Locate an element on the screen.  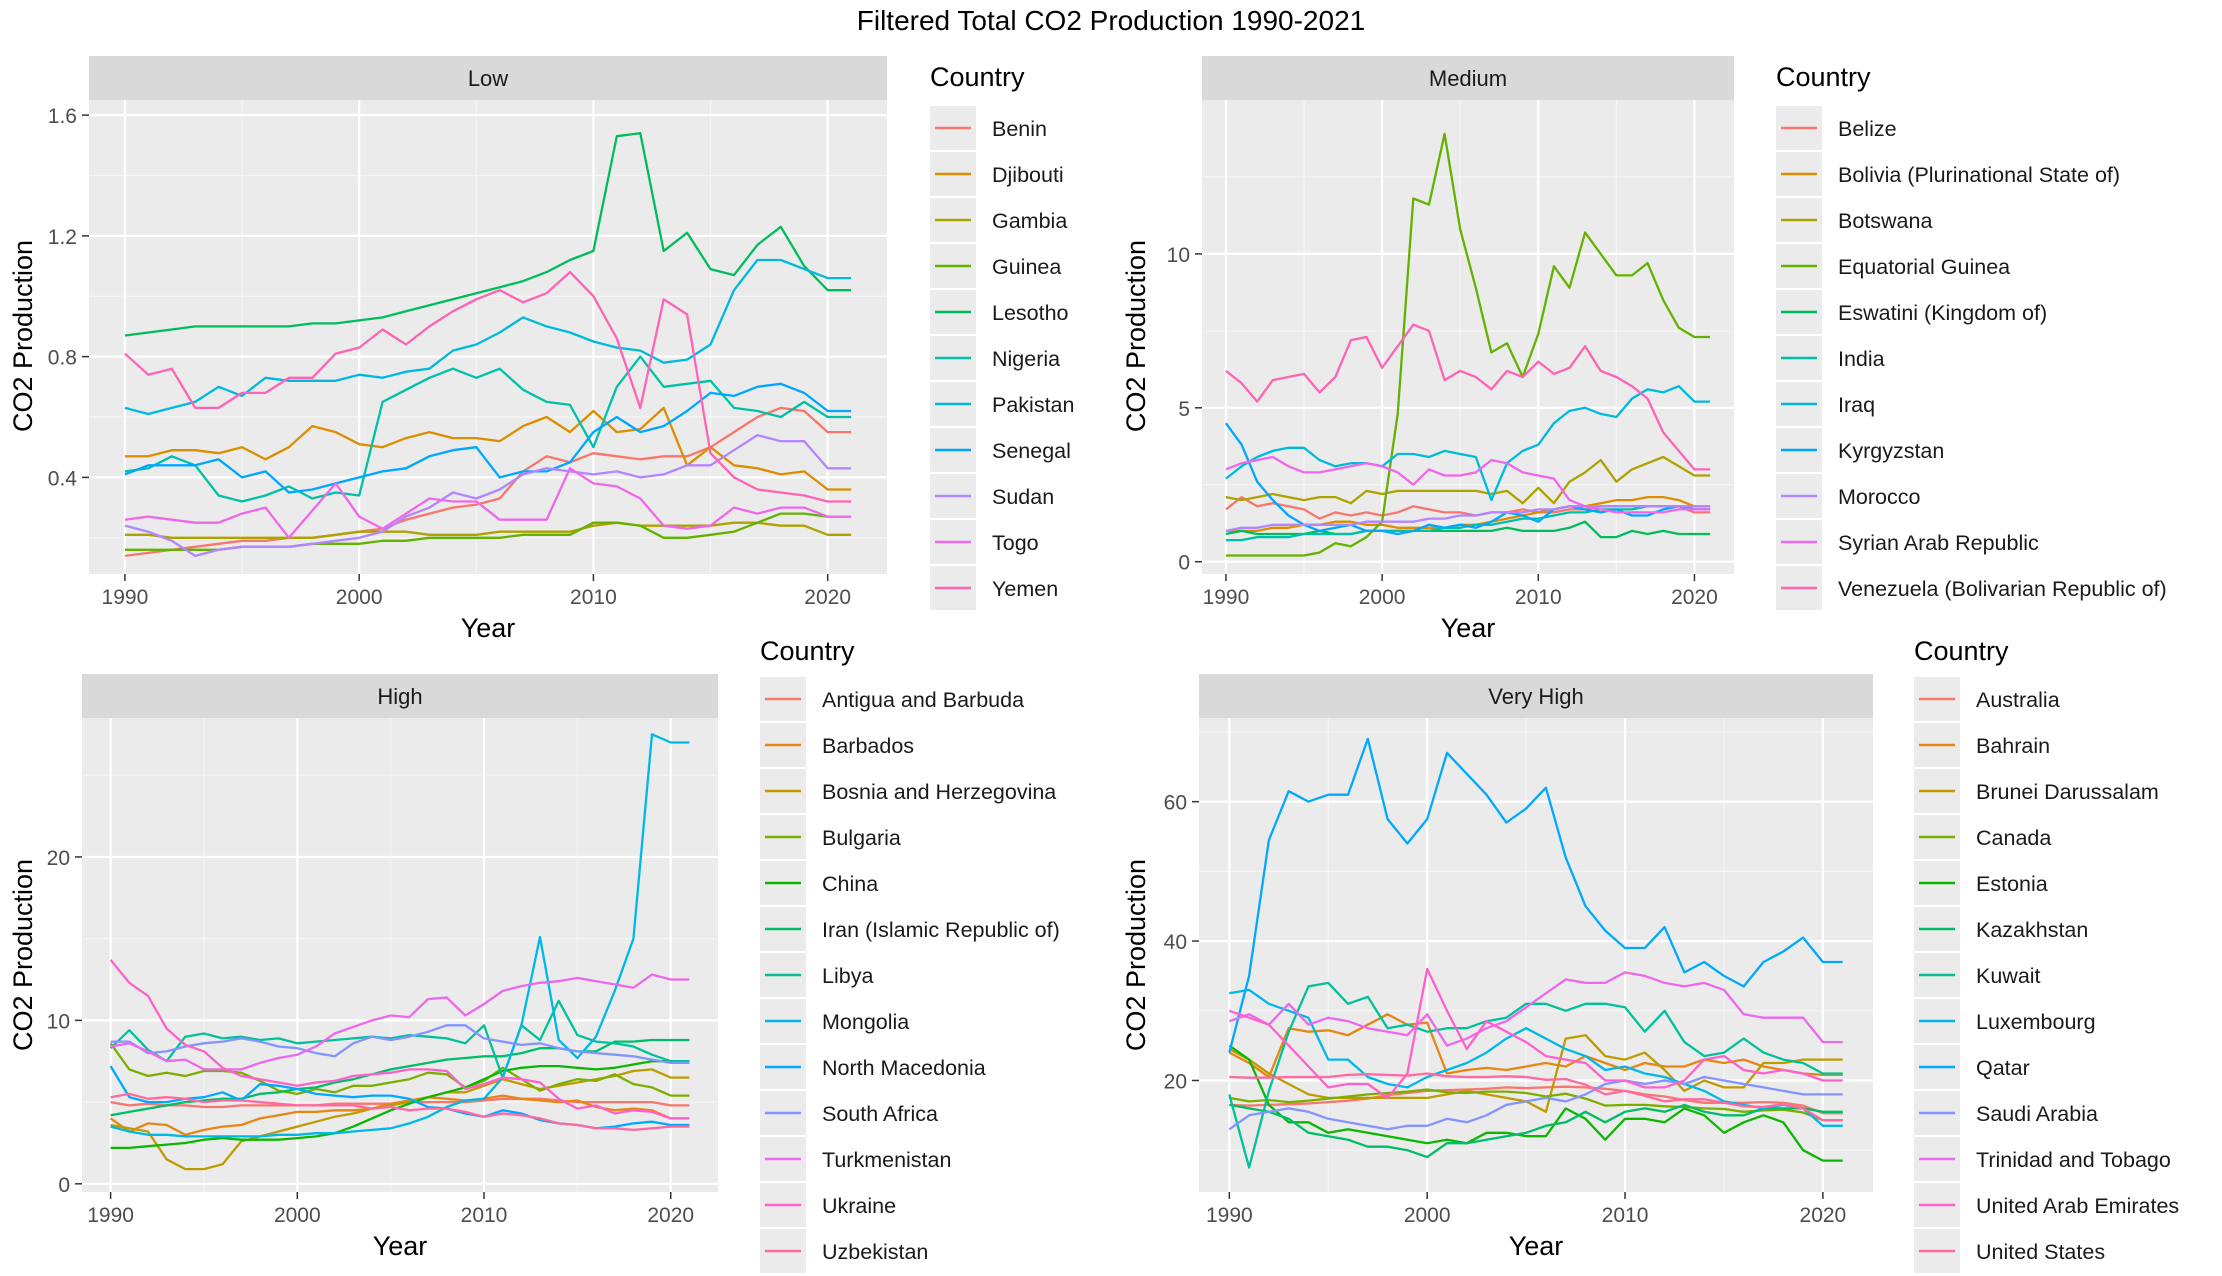
y-tick-label: 10 is located at coordinates (58, 1021).